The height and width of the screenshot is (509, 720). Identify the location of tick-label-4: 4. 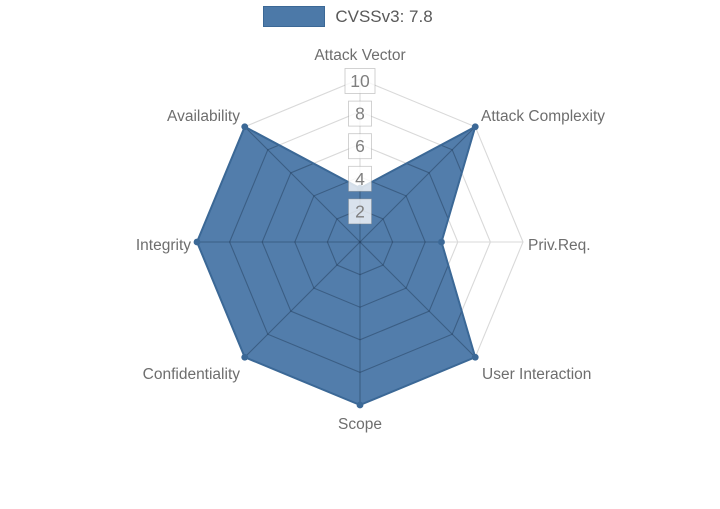
(360, 179).